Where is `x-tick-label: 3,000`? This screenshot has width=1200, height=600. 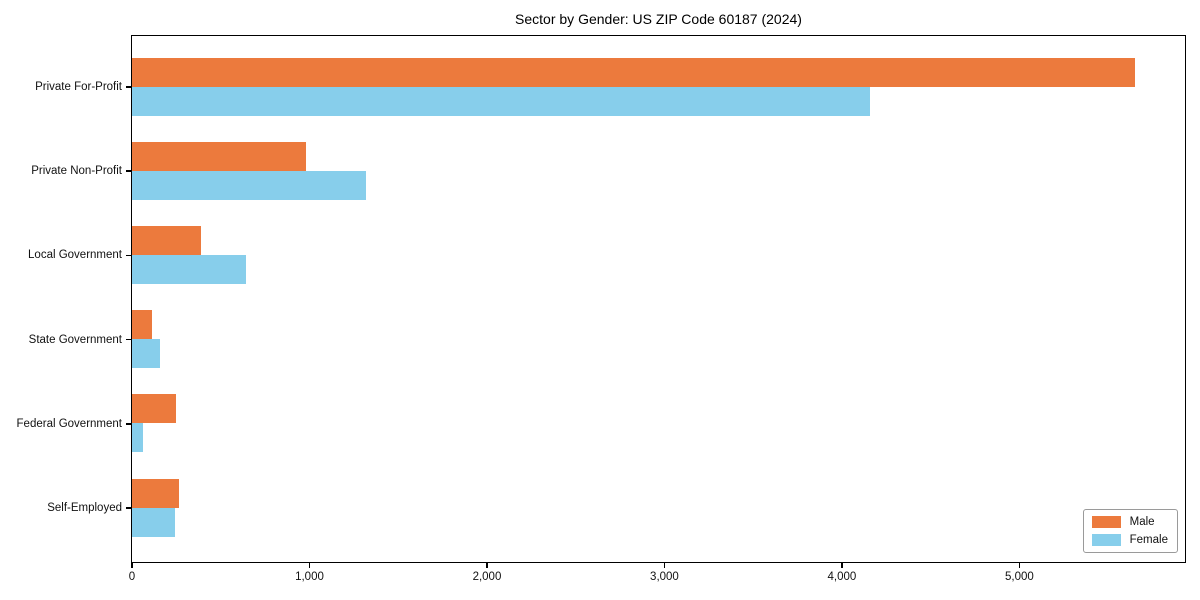 x-tick-label: 3,000 is located at coordinates (664, 577).